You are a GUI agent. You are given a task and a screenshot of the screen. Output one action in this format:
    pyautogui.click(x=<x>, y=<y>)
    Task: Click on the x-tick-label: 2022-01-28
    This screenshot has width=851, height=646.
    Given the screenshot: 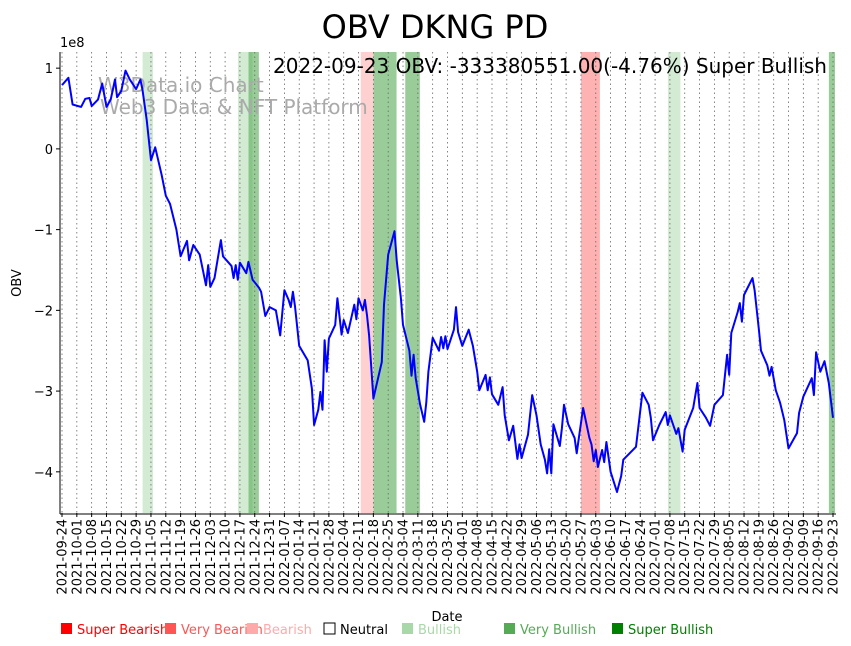 What is the action you would take?
    pyautogui.click(x=329, y=557)
    